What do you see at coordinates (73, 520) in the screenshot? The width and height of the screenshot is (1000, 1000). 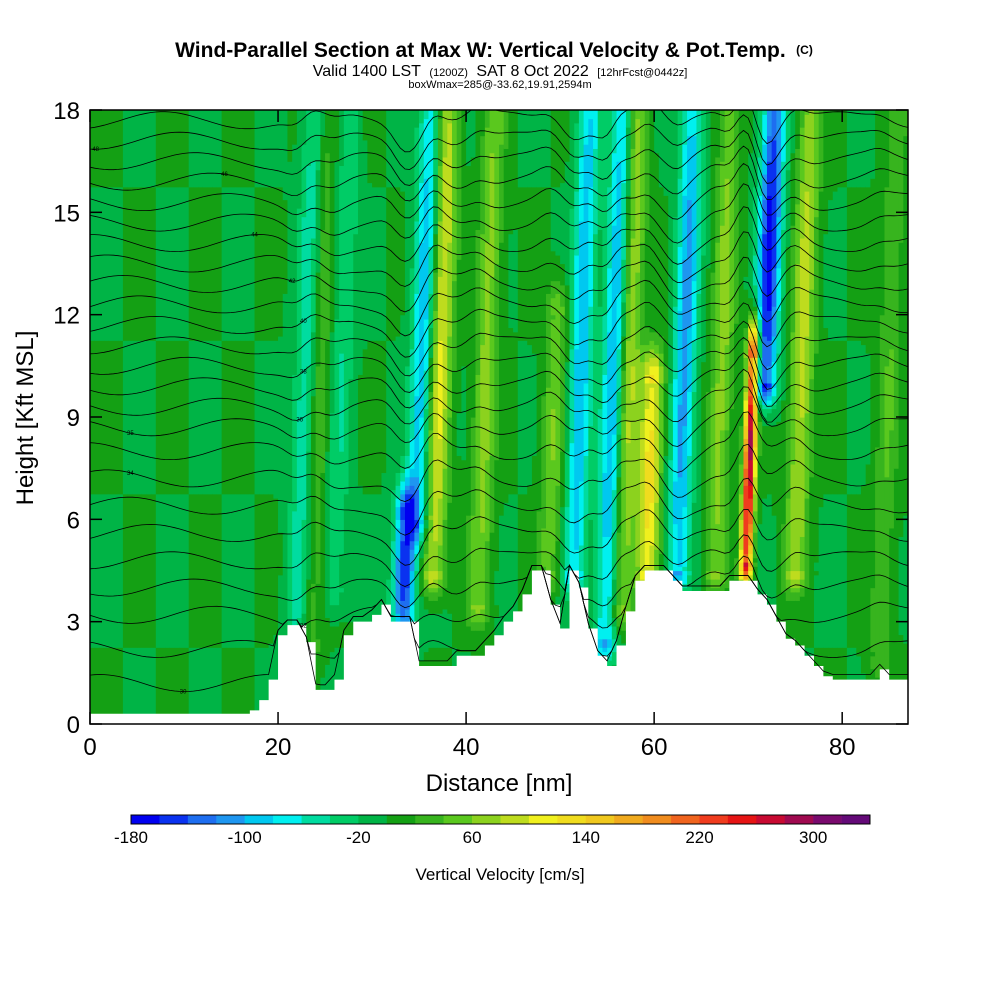 I see `y-tick-label: 6` at bounding box center [73, 520].